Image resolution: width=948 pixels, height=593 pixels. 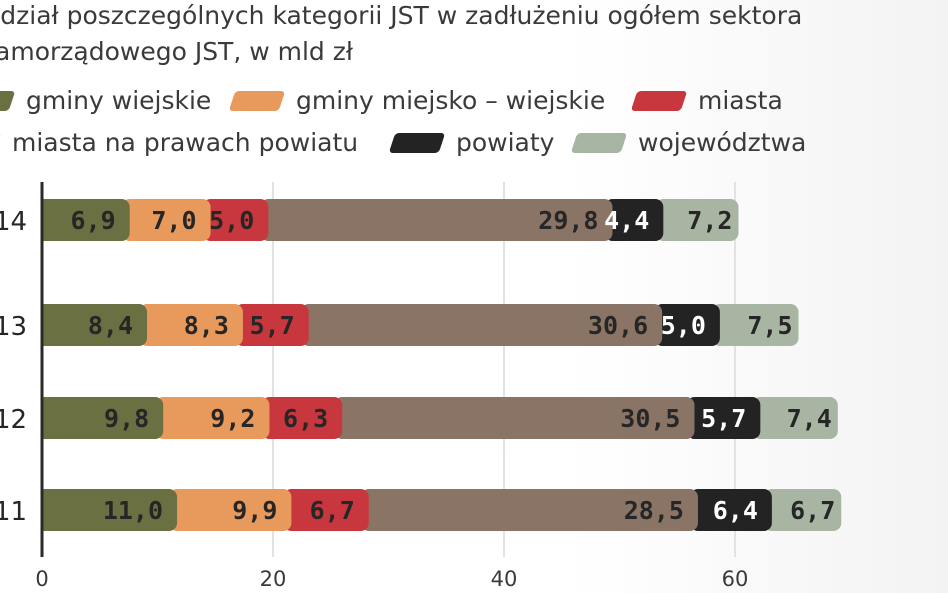 What do you see at coordinates (176, 51) in the screenshot?
I see `title-line-2: samorządowego JST, w mld zł` at bounding box center [176, 51].